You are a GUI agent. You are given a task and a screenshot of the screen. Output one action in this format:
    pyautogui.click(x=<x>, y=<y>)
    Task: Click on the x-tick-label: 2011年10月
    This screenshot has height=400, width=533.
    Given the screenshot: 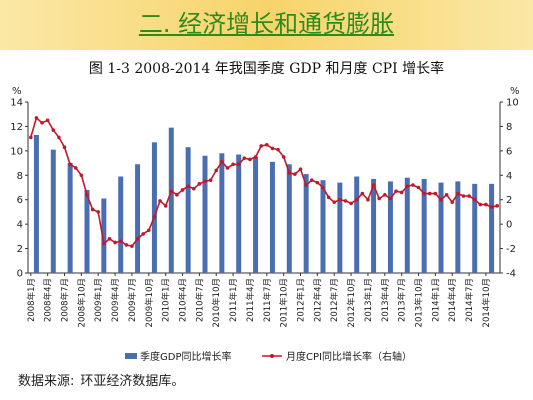 What is the action you would take?
    pyautogui.click(x=284, y=302)
    